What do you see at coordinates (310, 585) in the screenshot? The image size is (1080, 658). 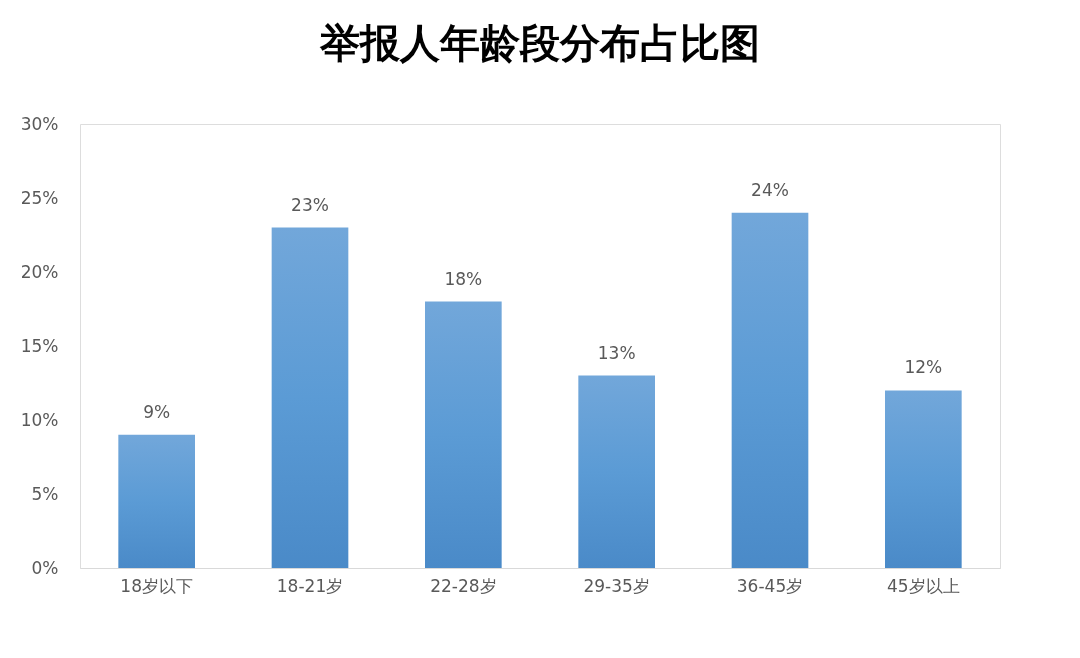 I see `x-tick-label: 18-21岁` at bounding box center [310, 585].